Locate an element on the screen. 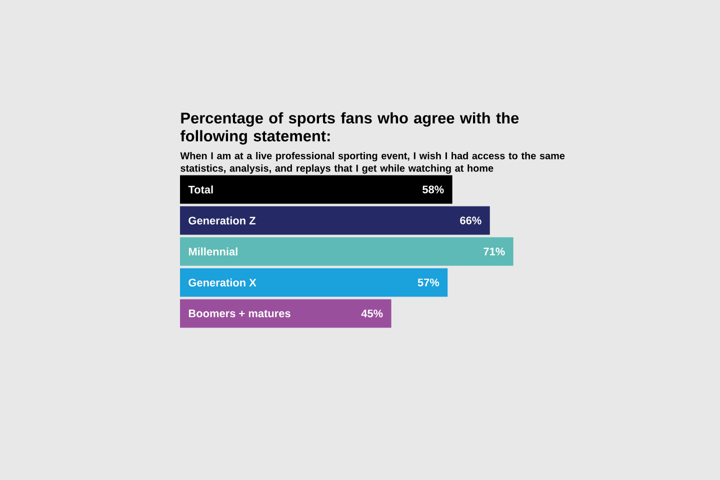 Image resolution: width=720 pixels, height=480 pixels. data-label: 71% is located at coordinates (494, 252).